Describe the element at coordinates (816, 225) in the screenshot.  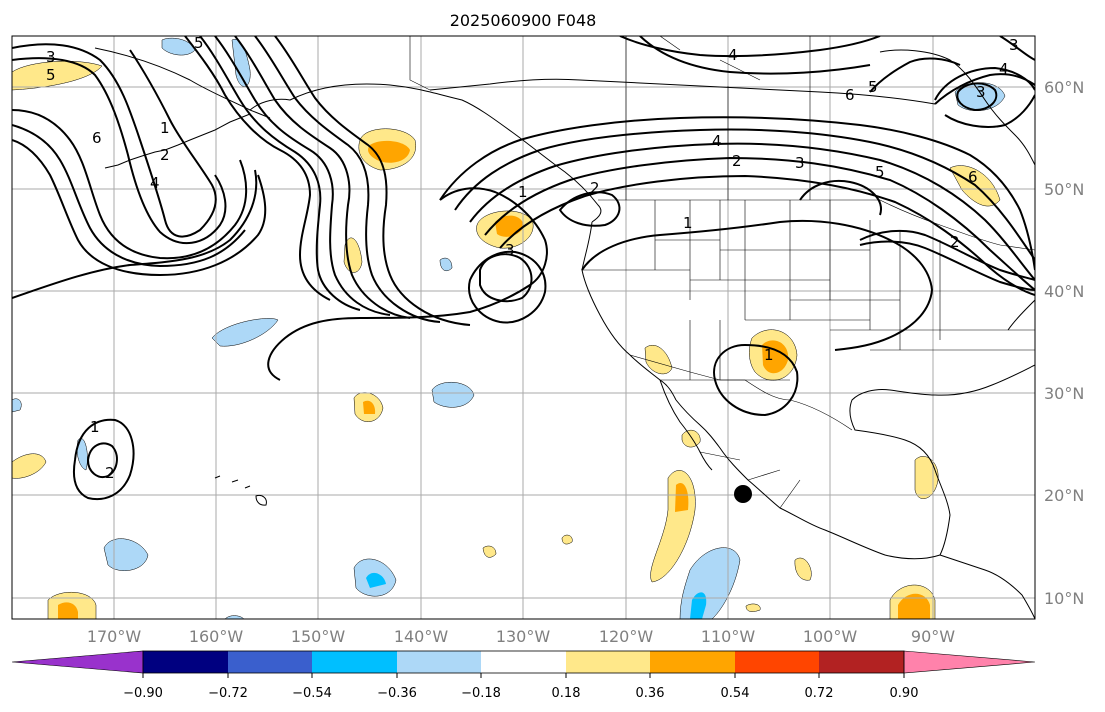
I see `us-canada-border` at that location.